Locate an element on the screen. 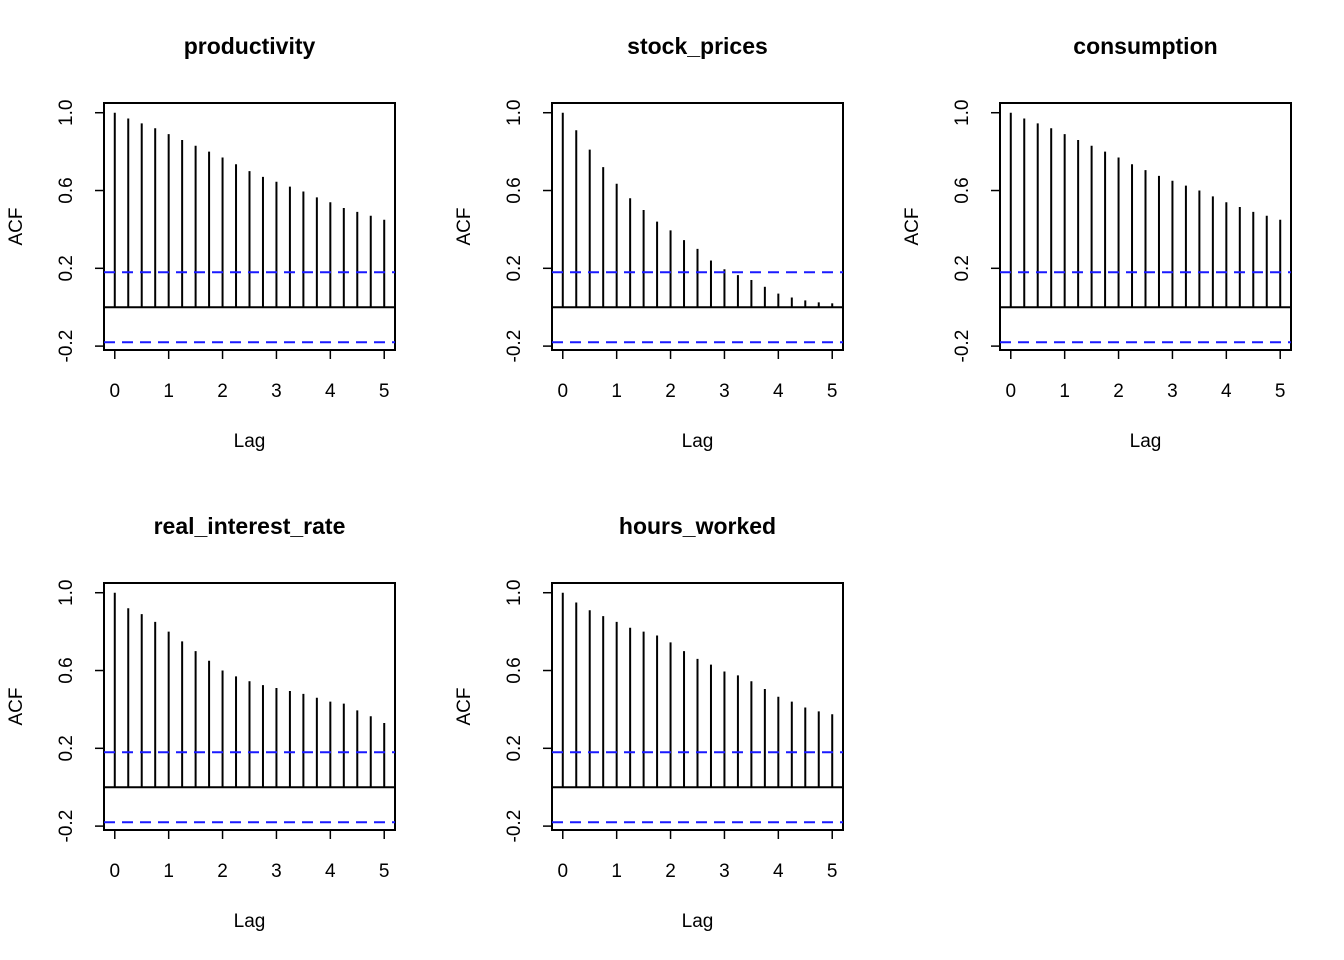  acf-panel-consumption: consumption 0 1 2 3 4 5 -0.2 0.2 0.6 1.0 Lag ACF is located at coordinates (1097, 242).